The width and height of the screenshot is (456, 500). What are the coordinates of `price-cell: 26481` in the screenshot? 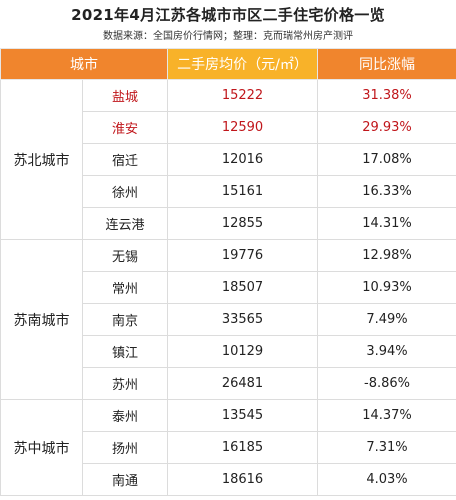 It's located at (242, 383).